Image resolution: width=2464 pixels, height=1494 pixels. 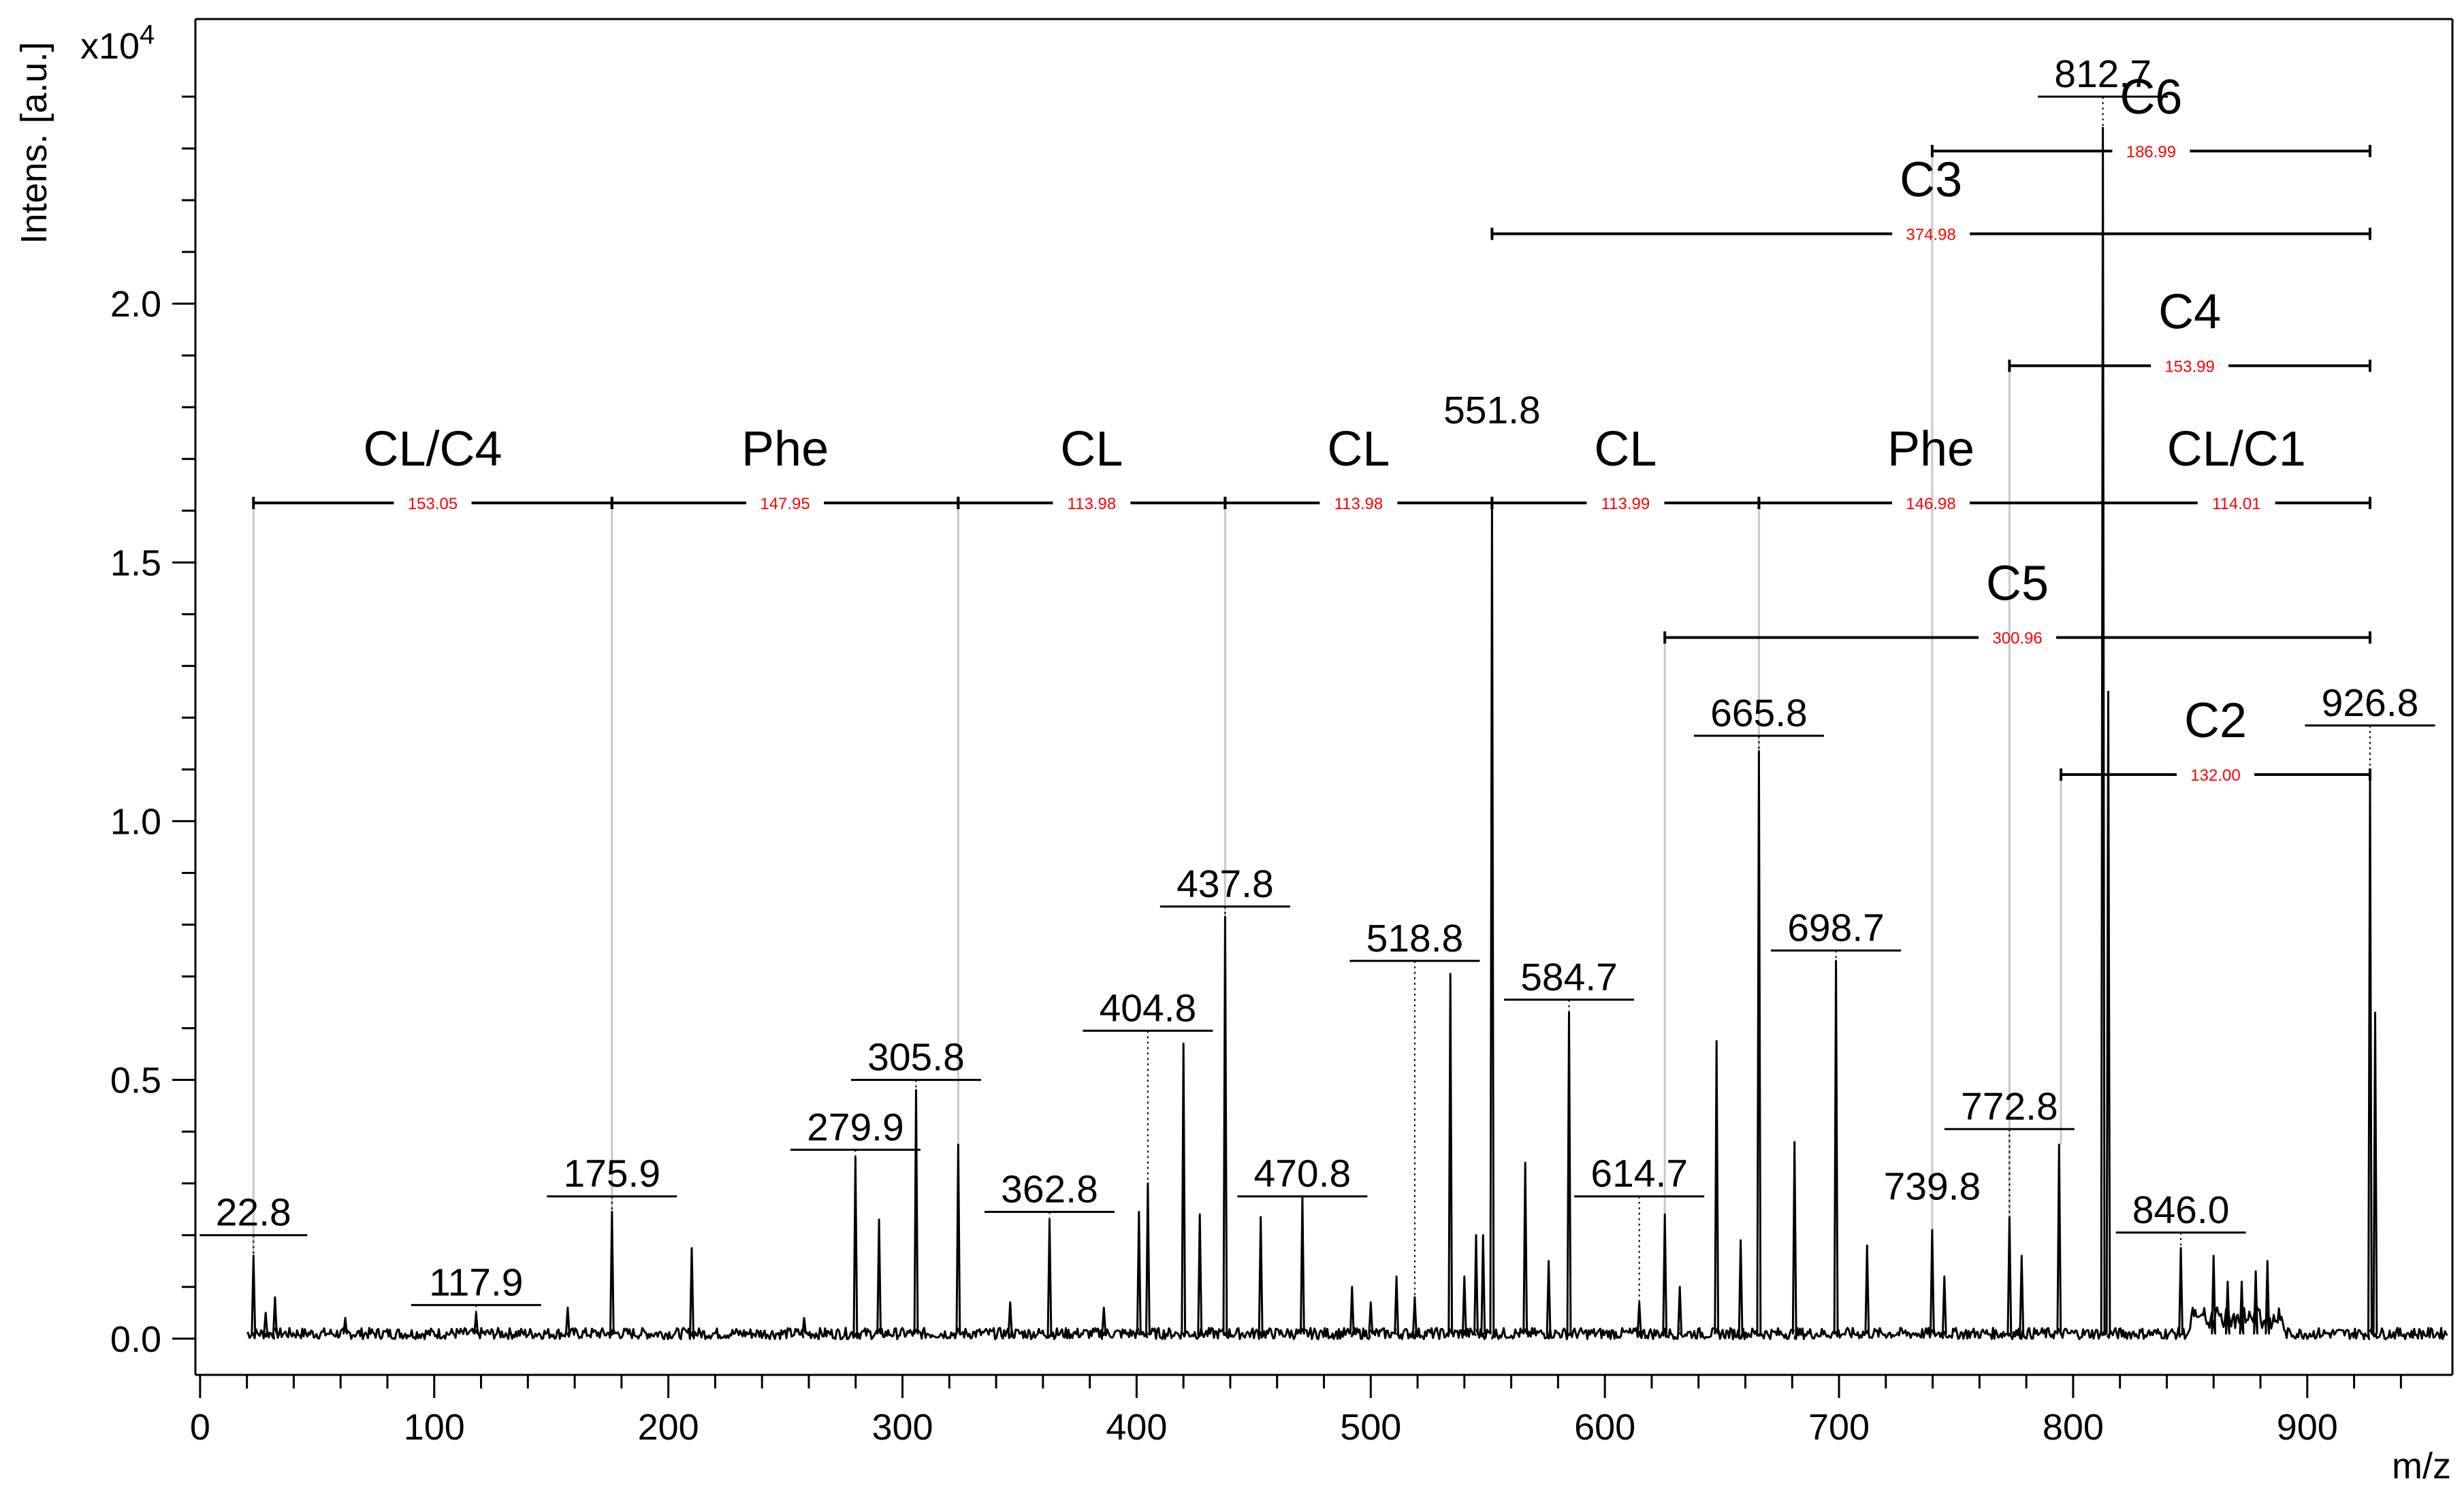 What do you see at coordinates (1930, 504) in the screenshot?
I see `mass-difference-label: 146.98` at bounding box center [1930, 504].